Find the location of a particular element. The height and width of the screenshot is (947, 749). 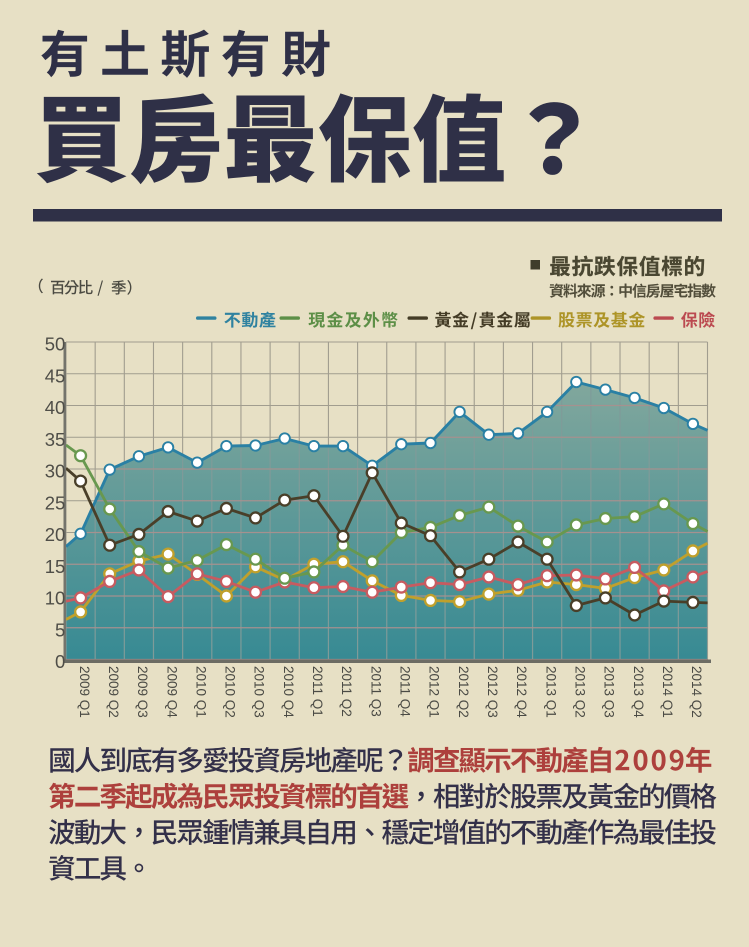

svg-text: 40 is located at coordinates (55, 407).